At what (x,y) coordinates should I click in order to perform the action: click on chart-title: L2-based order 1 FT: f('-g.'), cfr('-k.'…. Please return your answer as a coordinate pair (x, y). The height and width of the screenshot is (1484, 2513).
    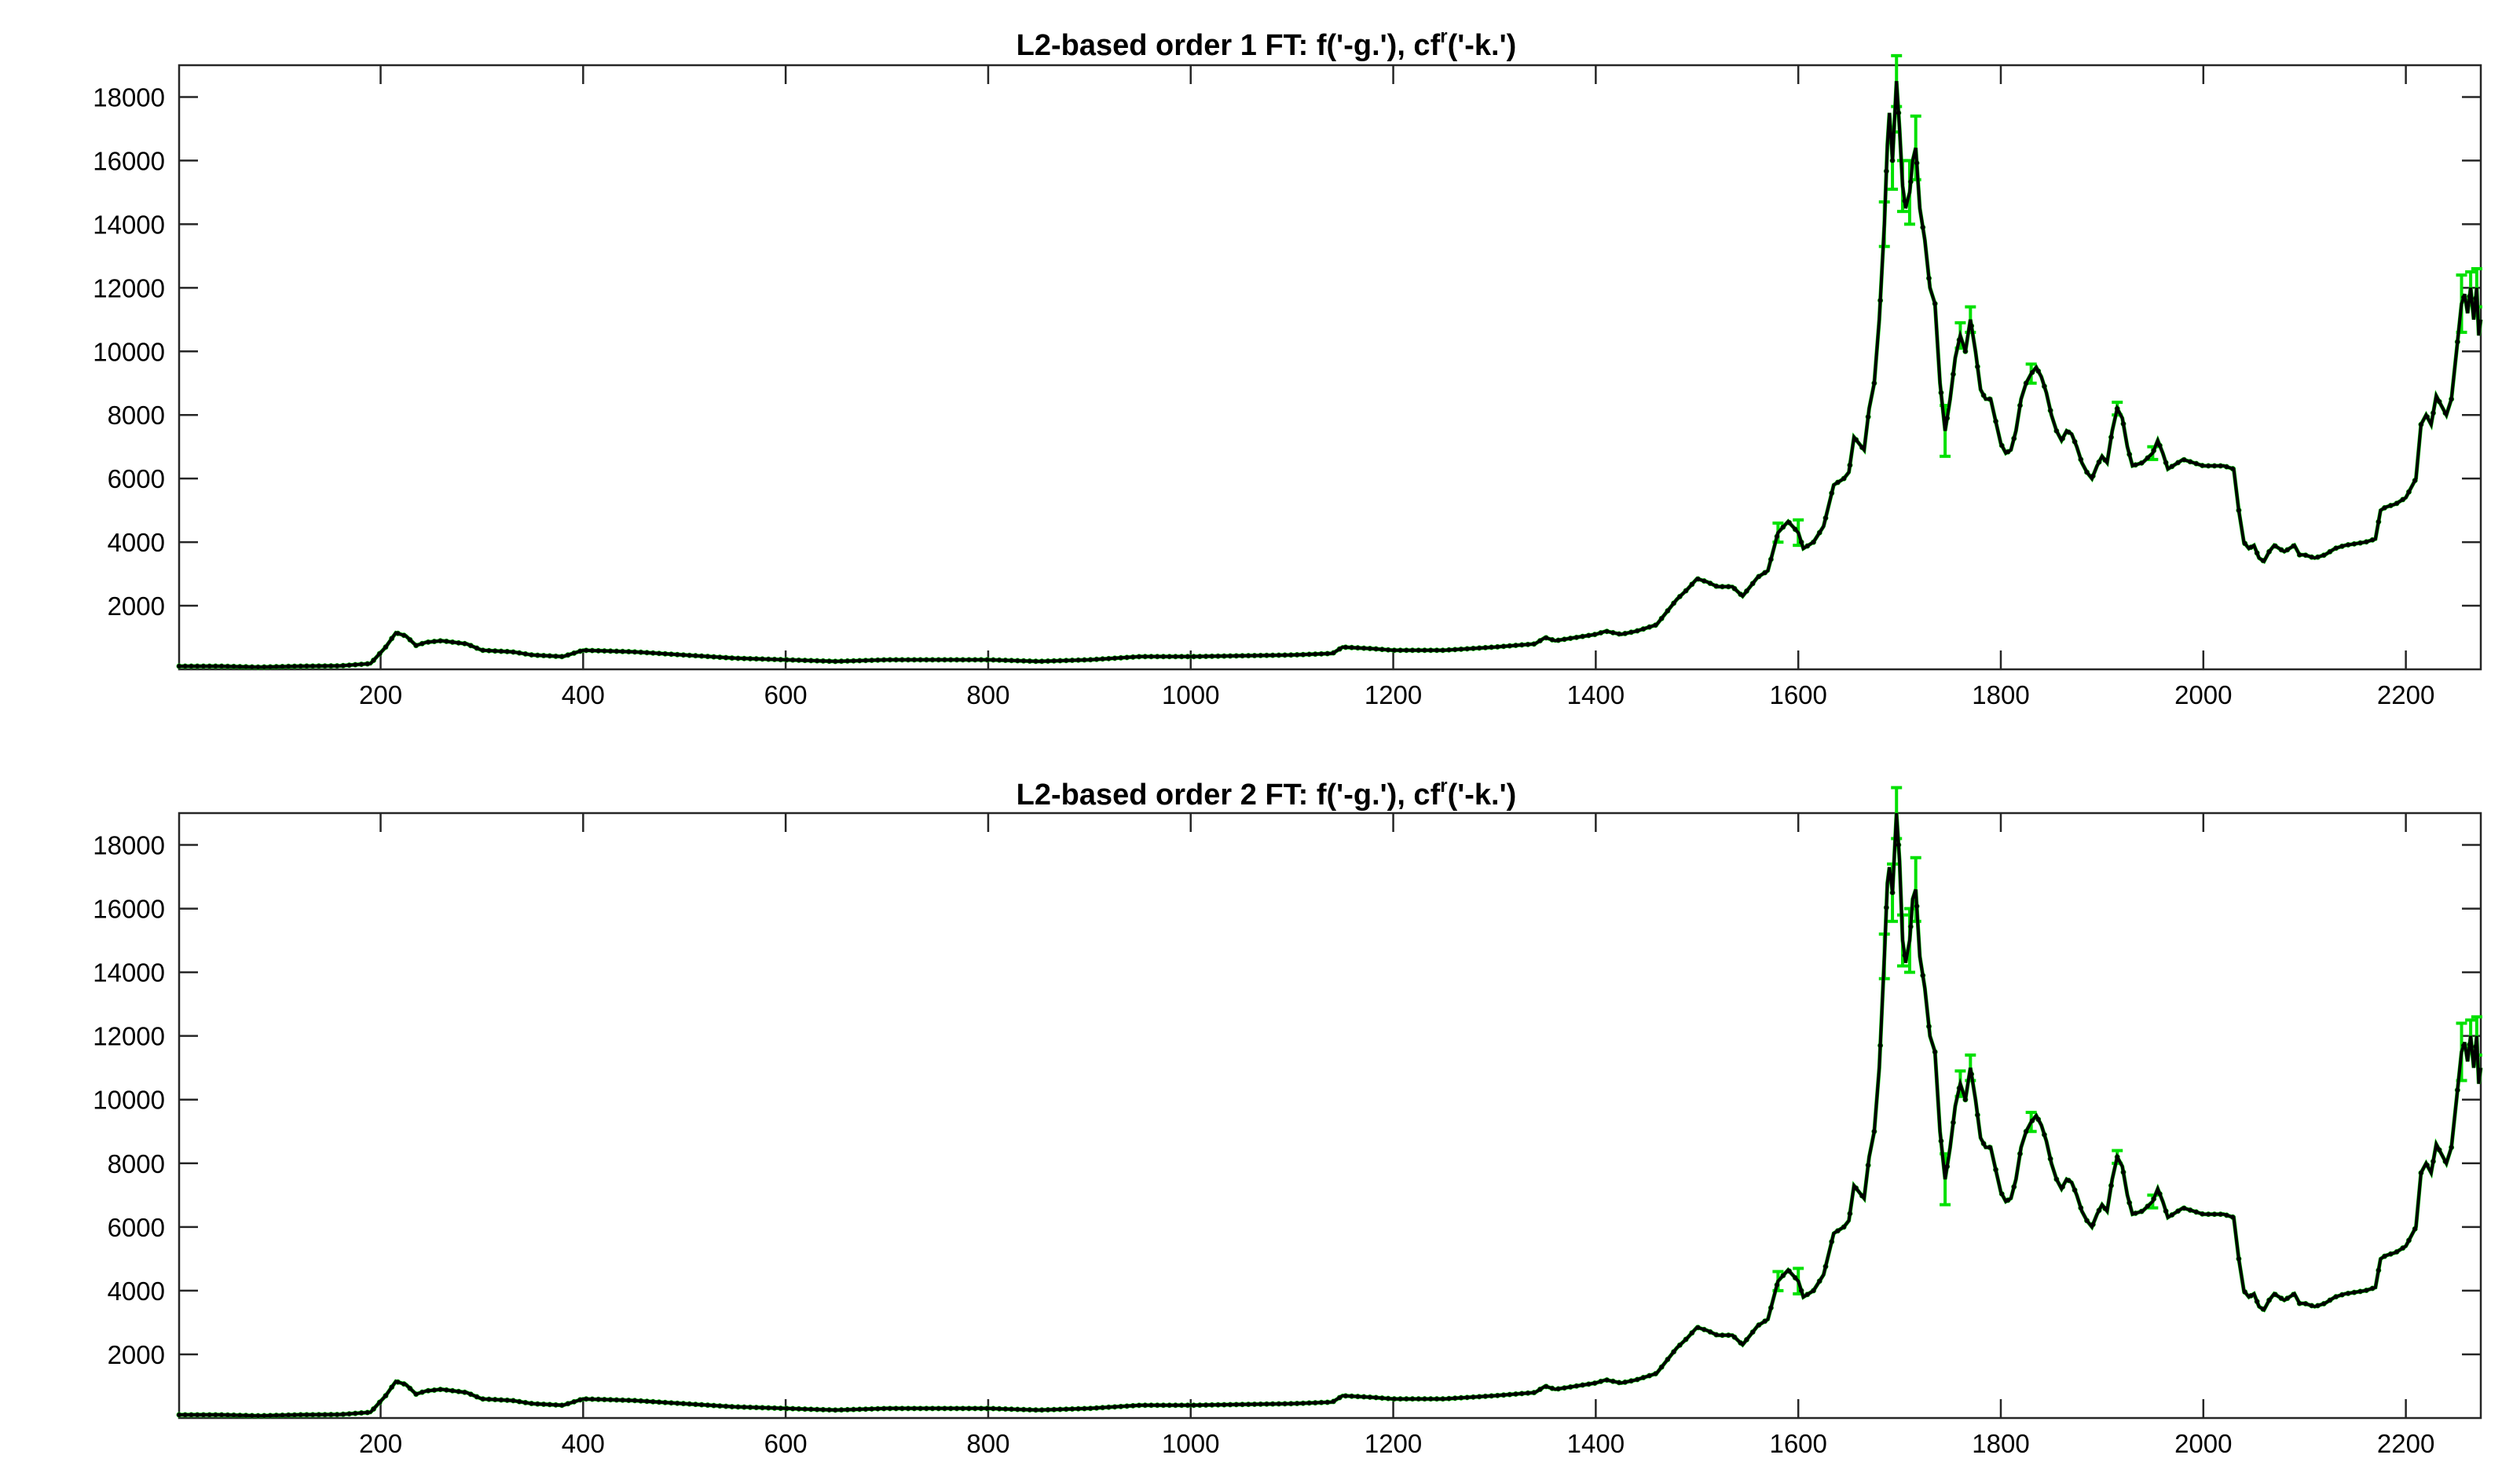
    Looking at the image, I should click on (1267, 44).